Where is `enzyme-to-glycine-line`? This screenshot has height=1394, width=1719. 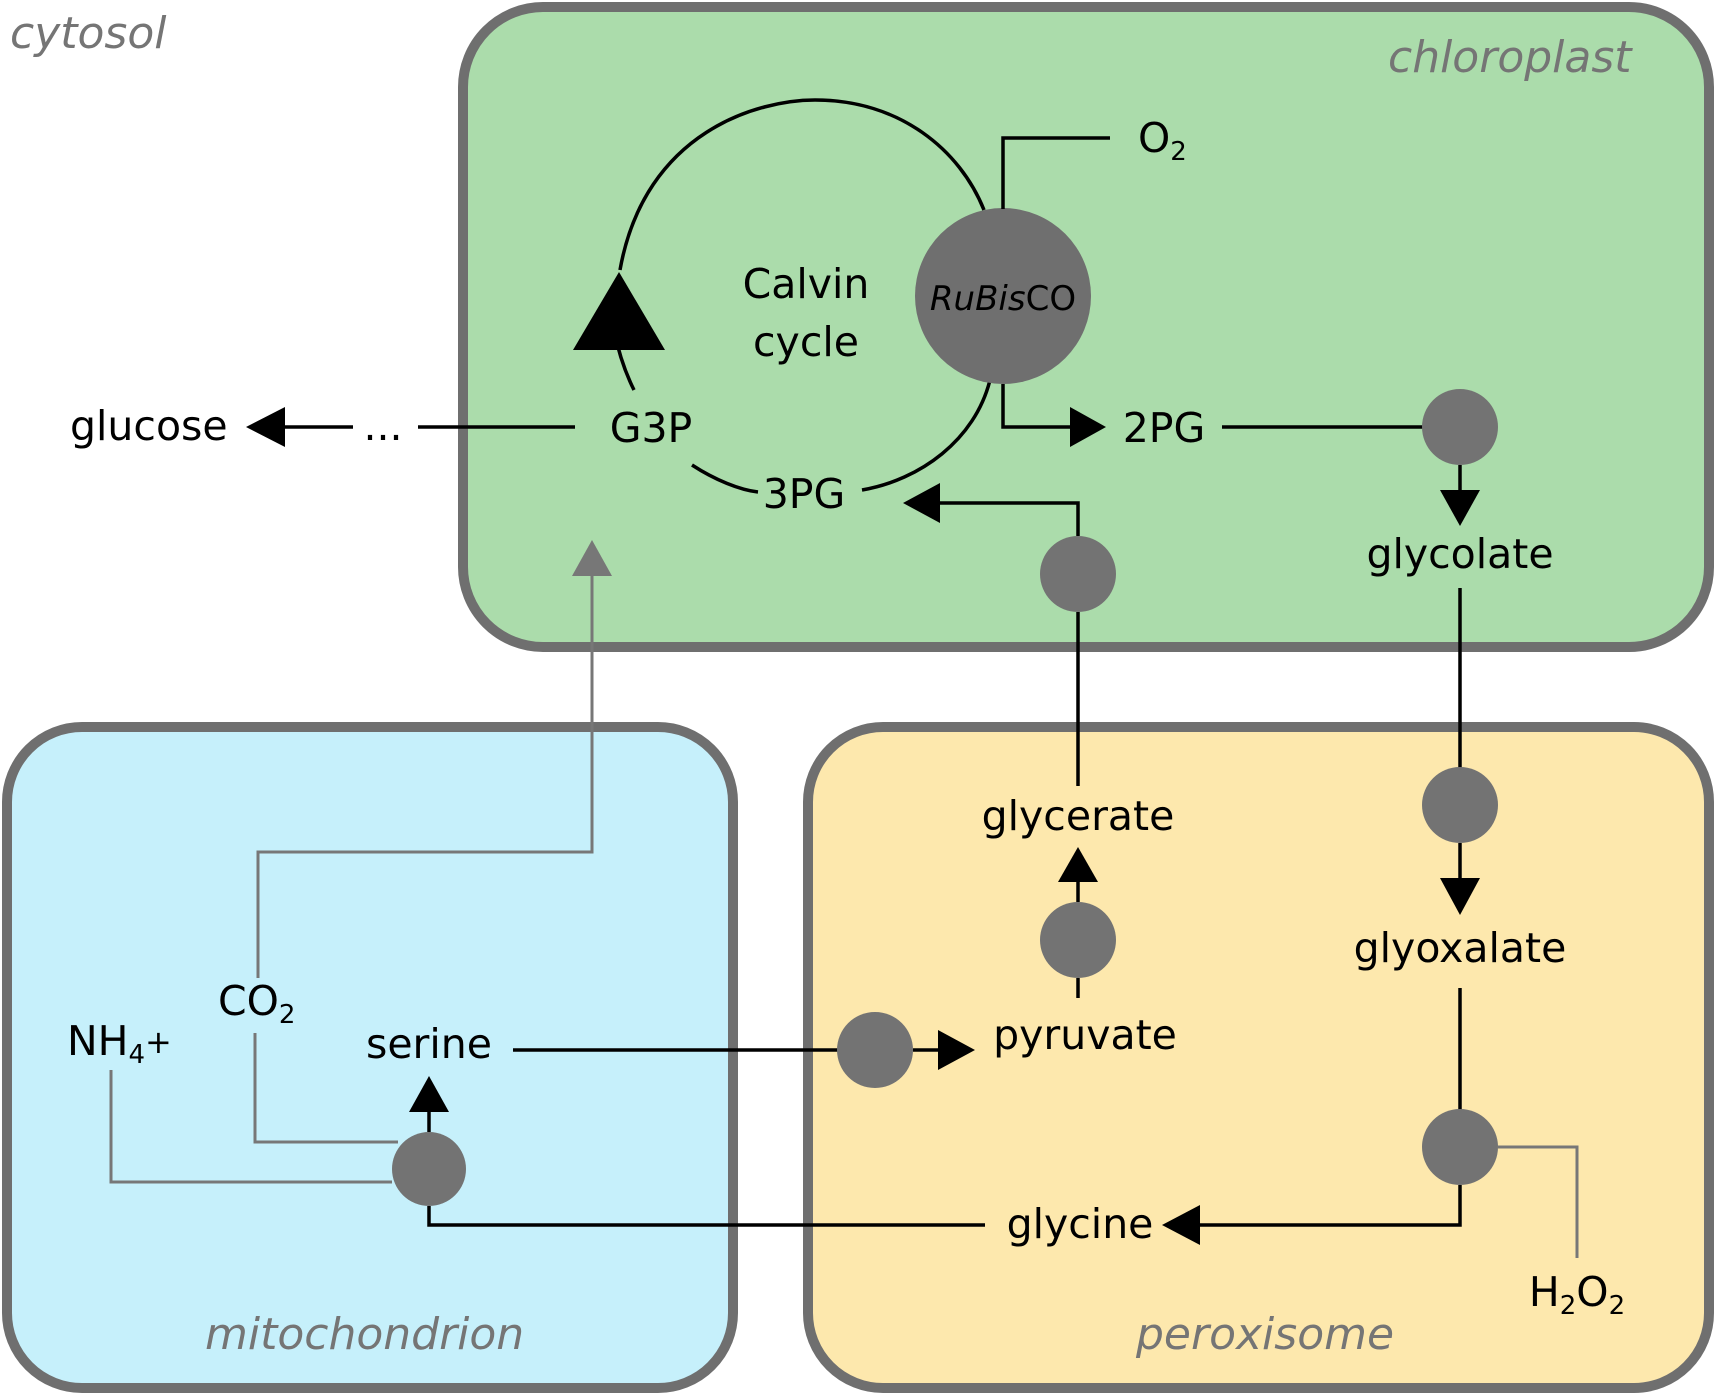
enzyme-to-glycine-line is located at coordinates (1329, 1206).